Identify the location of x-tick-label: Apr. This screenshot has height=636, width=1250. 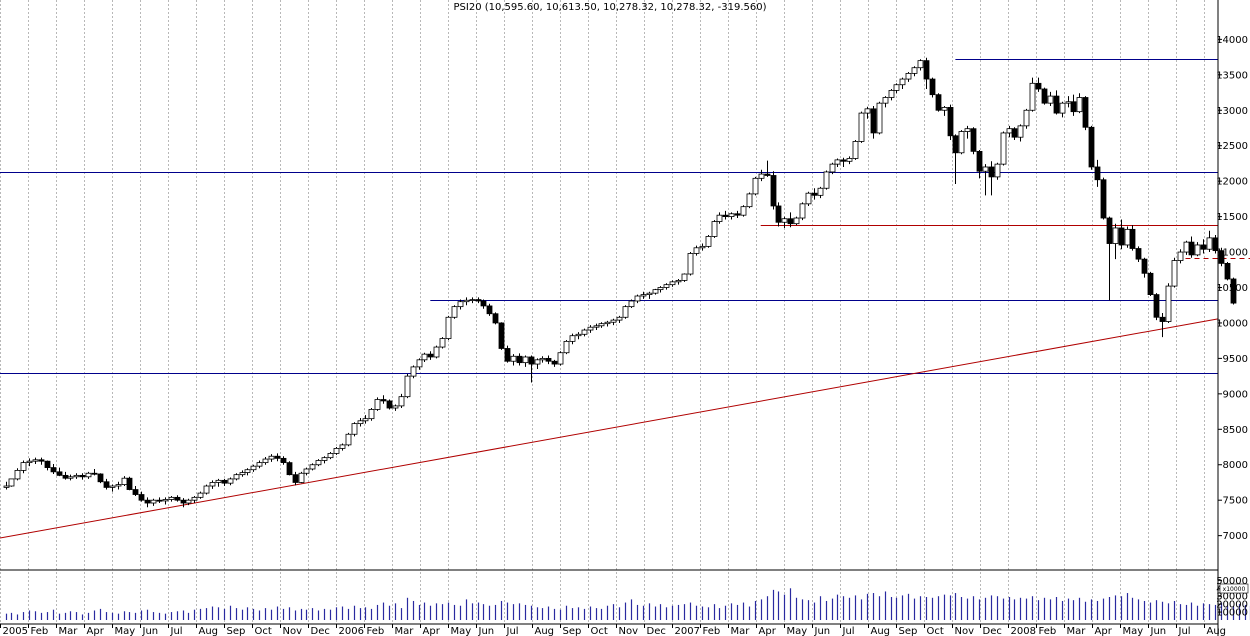
(768, 631).